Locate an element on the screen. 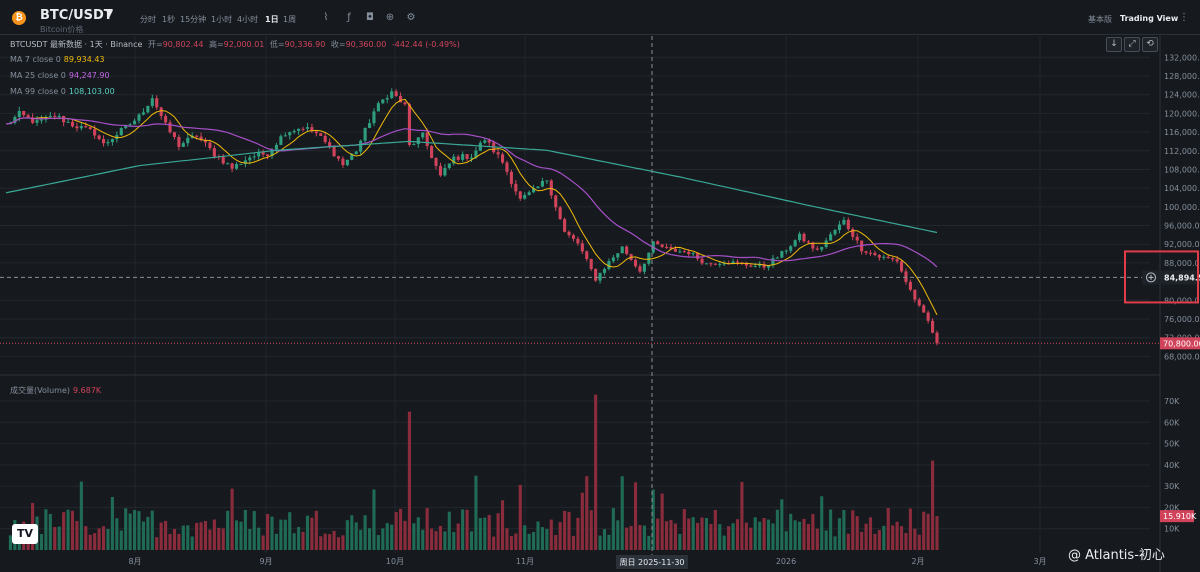  ma99-line is located at coordinates (471, 187).